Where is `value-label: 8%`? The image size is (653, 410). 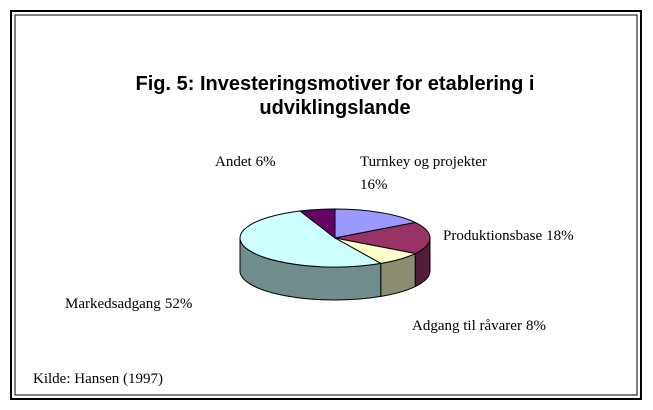 value-label: 8% is located at coordinates (536, 326).